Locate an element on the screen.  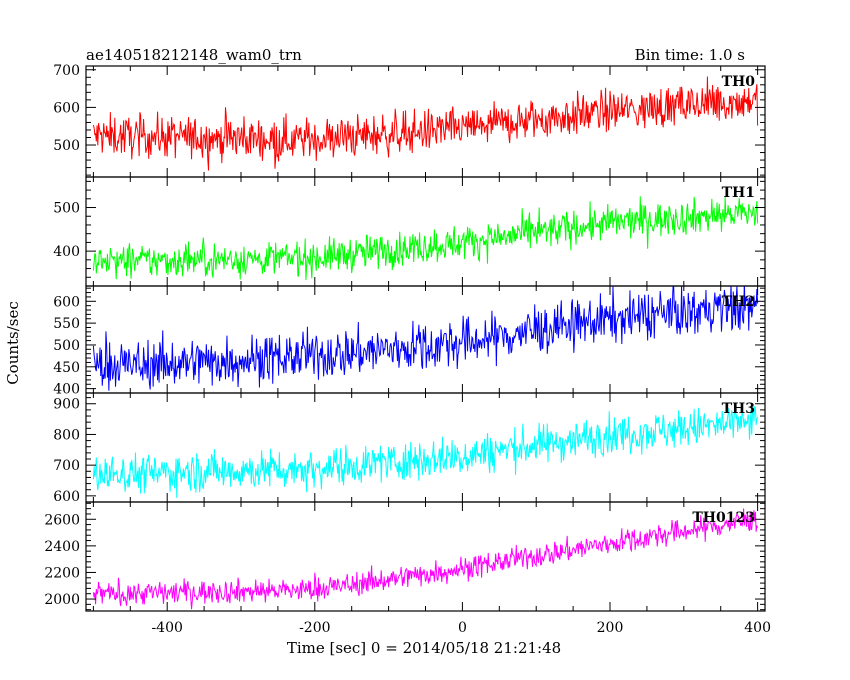
y-tick-label: 2600 is located at coordinates (62, 520).